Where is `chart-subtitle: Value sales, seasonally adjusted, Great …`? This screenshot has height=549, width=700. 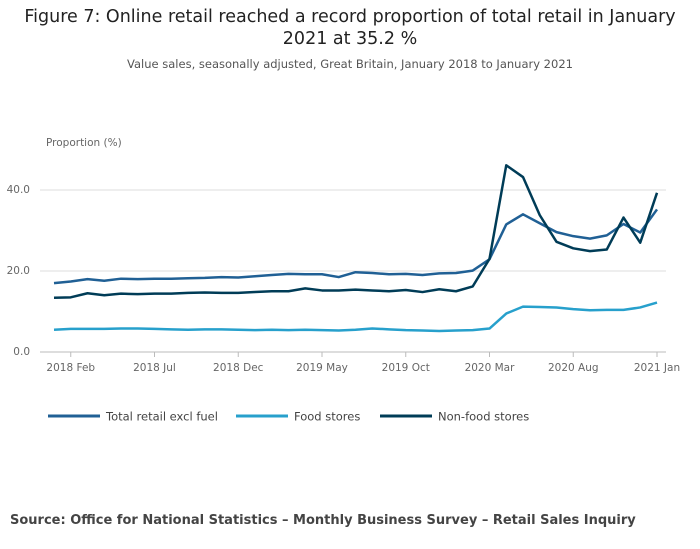
chart-subtitle: Value sales, seasonally adjusted, Great … is located at coordinates (350, 64).